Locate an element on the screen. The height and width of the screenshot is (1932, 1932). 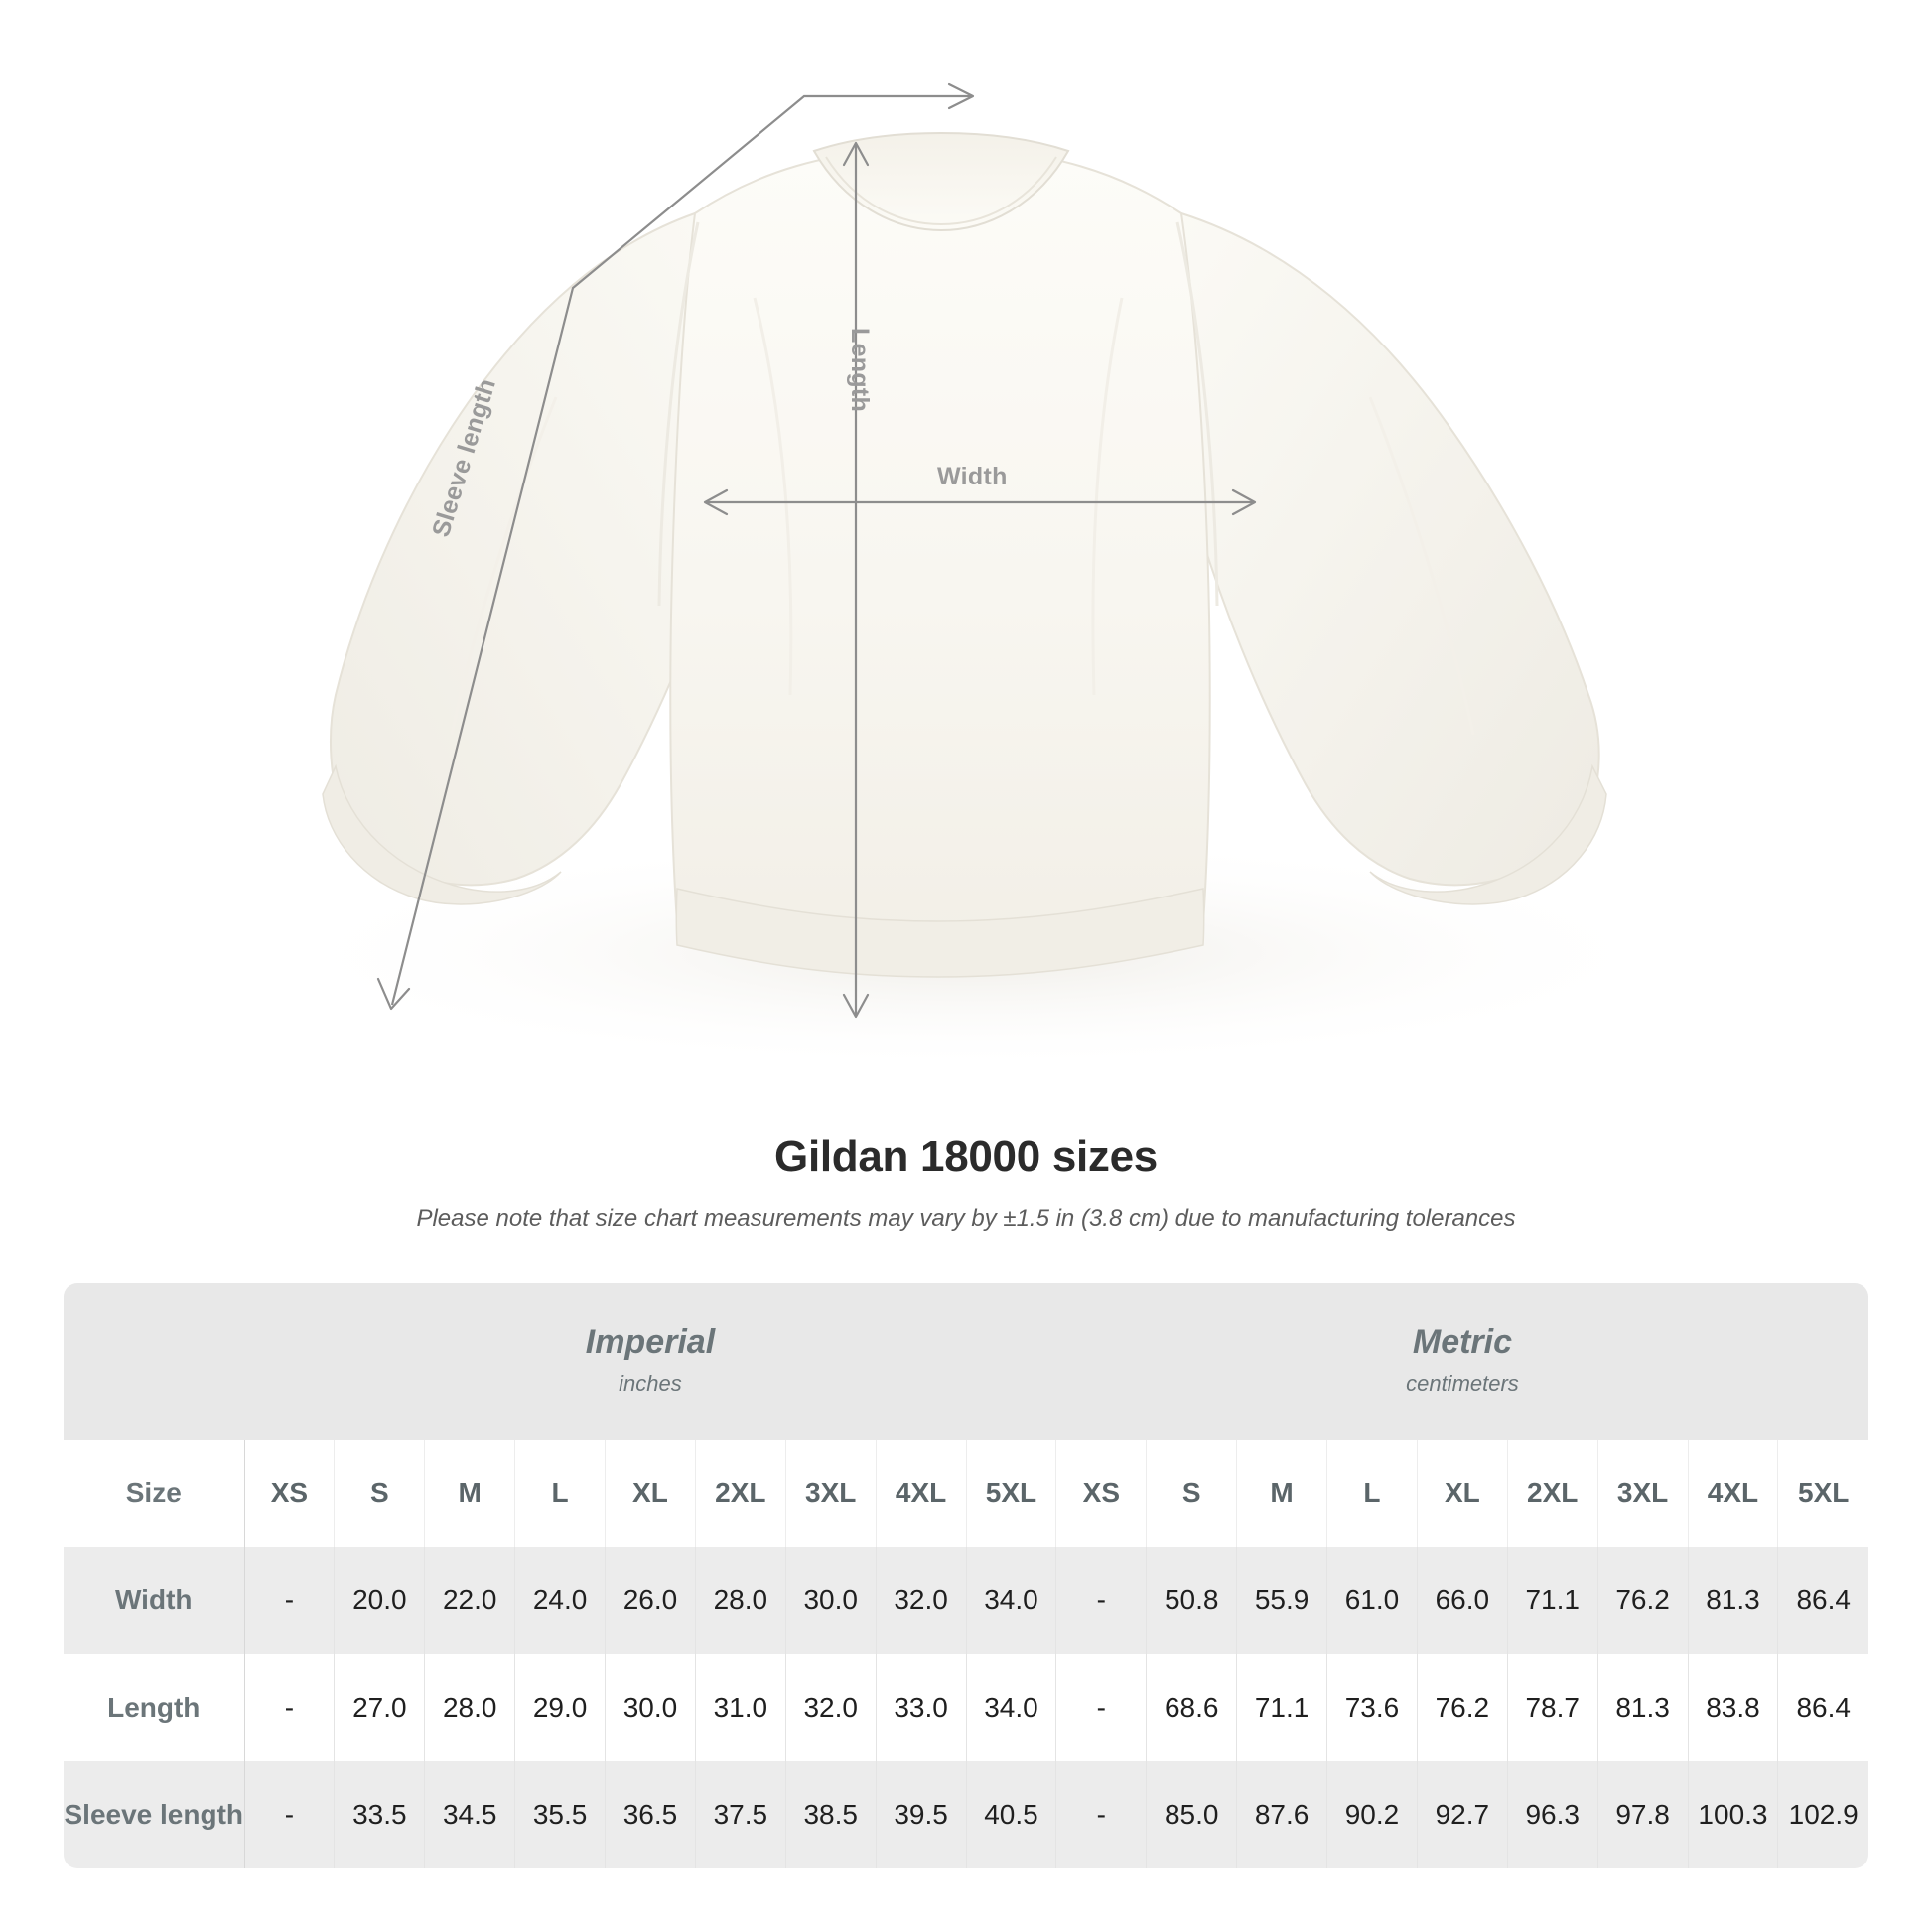
cell-width-imperial-s: 20.0 is located at coordinates (380, 1600).